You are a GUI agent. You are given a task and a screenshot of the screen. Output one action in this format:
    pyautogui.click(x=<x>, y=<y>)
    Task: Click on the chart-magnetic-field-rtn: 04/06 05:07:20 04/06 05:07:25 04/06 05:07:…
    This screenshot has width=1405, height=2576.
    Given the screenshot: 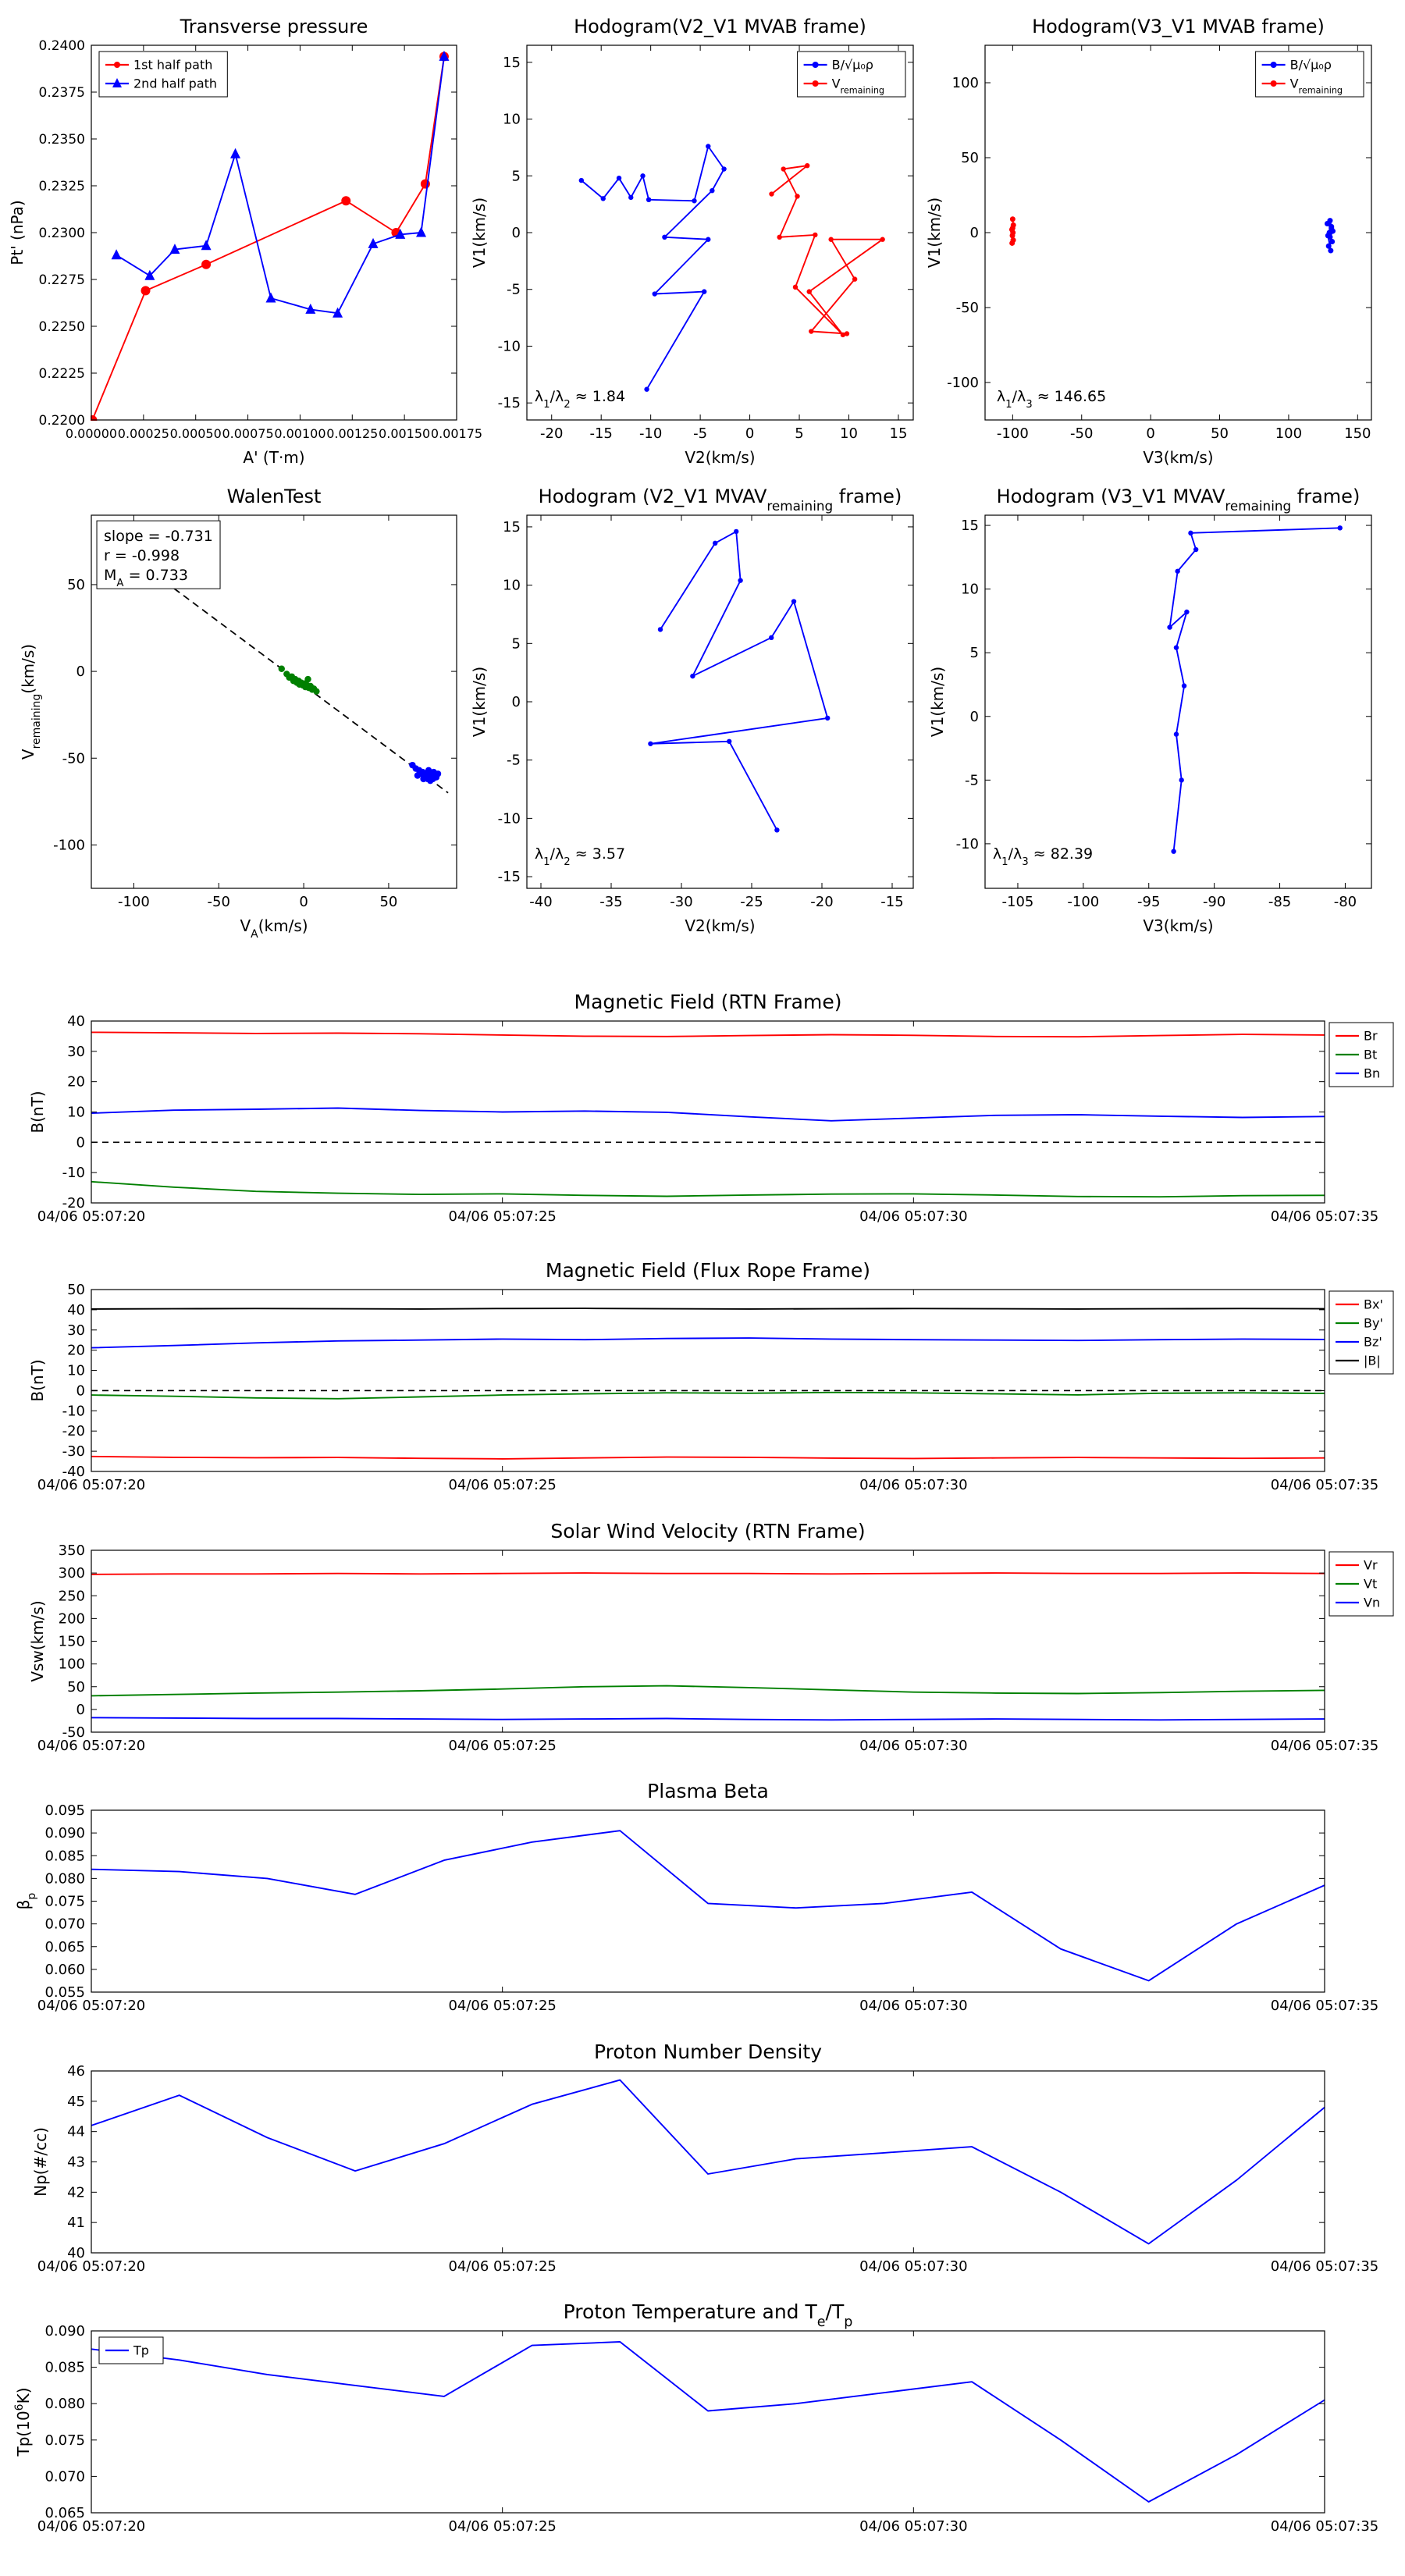 What is the action you would take?
    pyautogui.click(x=703, y=1119)
    